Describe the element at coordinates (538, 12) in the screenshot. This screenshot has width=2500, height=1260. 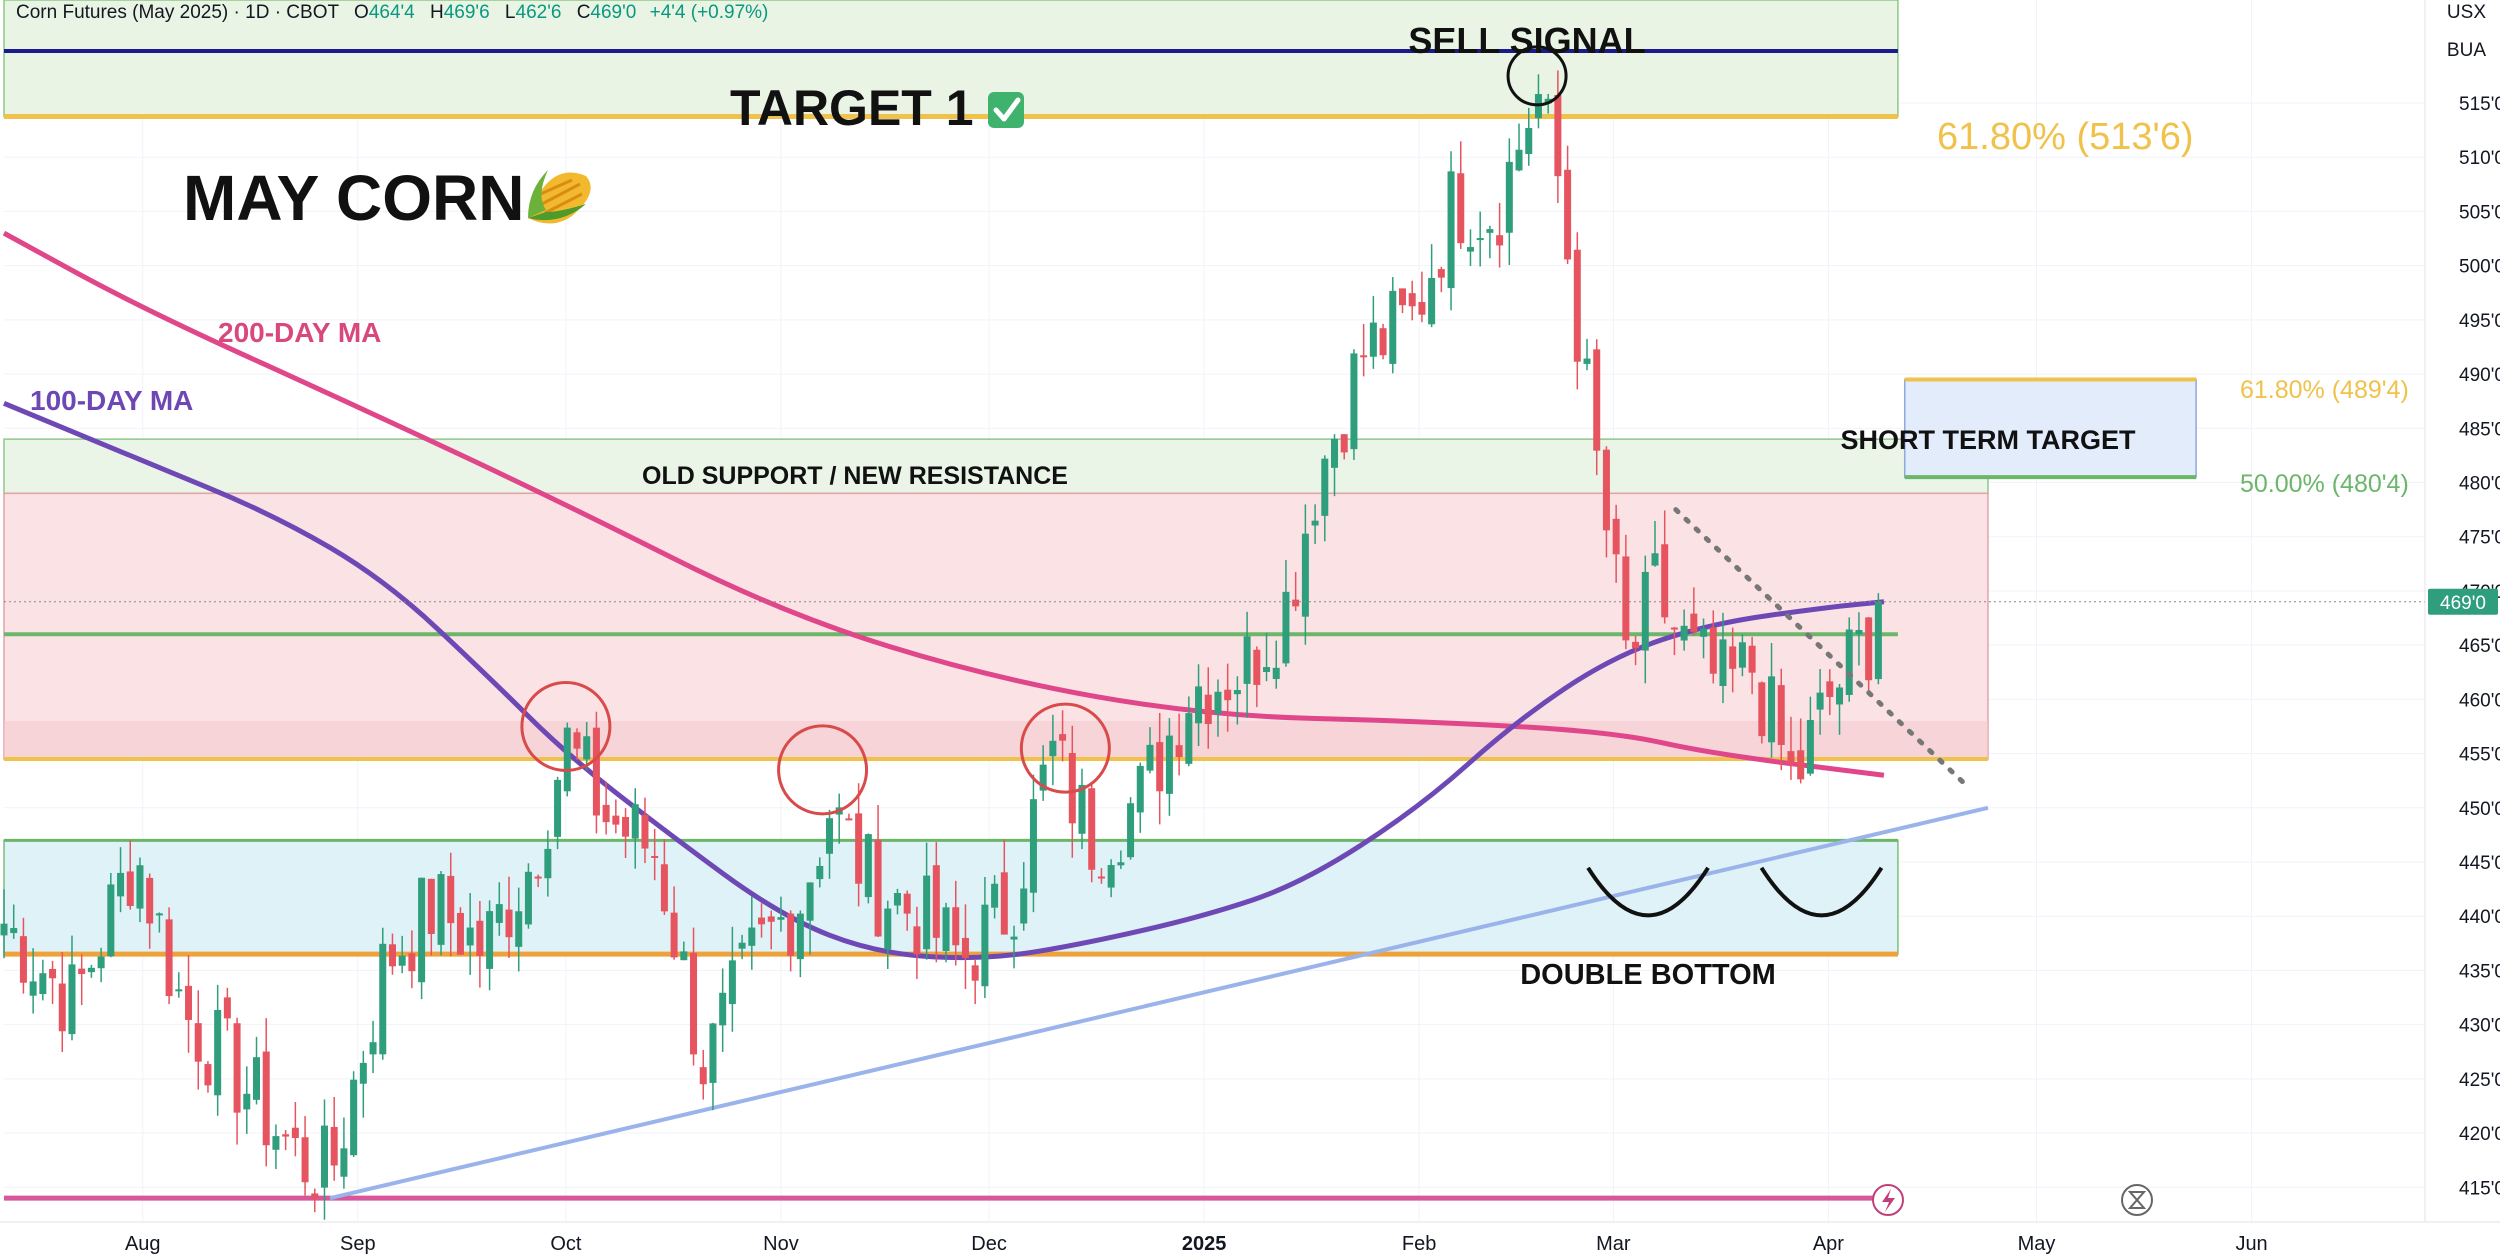
I see `low-value: 462'6` at that location.